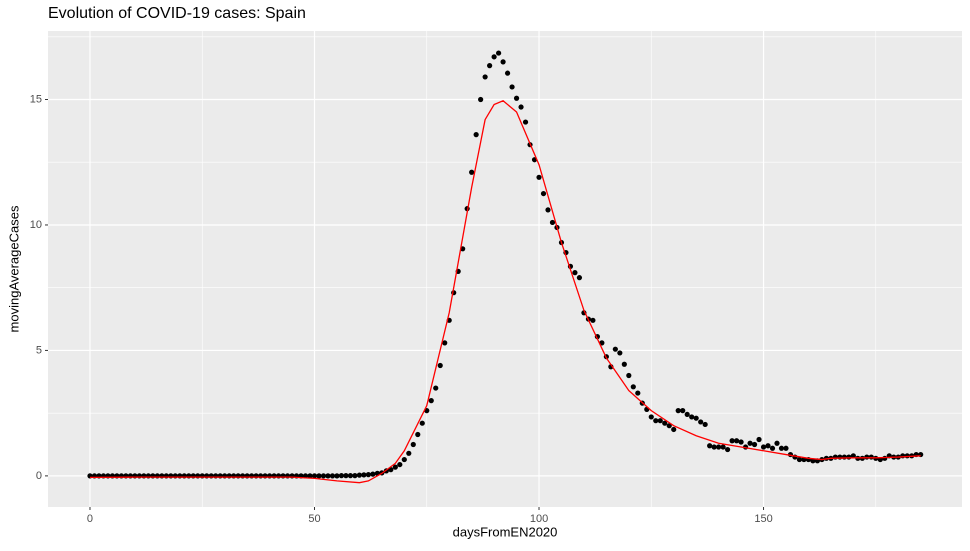 Image resolution: width=970 pixels, height=551 pixels. Describe the element at coordinates (314, 519) in the screenshot. I see `x-tick-label: 50` at that location.